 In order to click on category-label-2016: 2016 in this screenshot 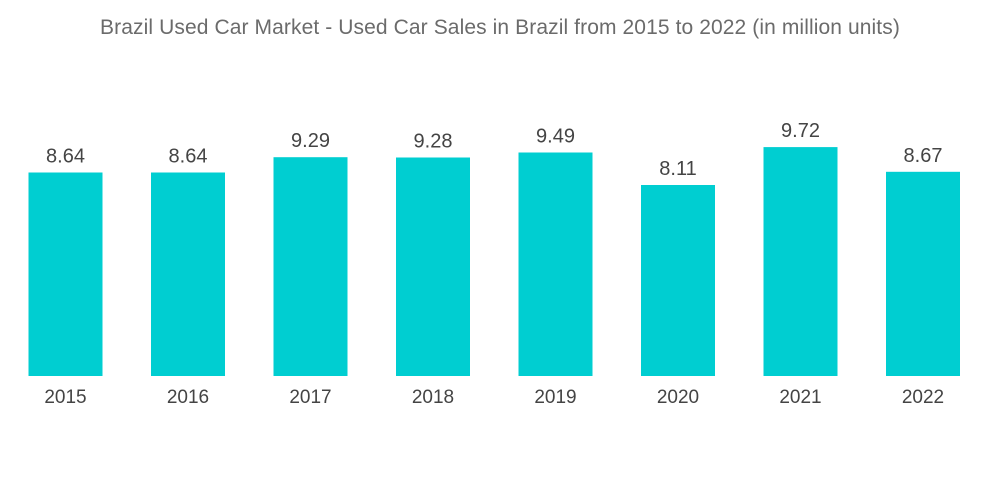, I will do `click(188, 397)`.